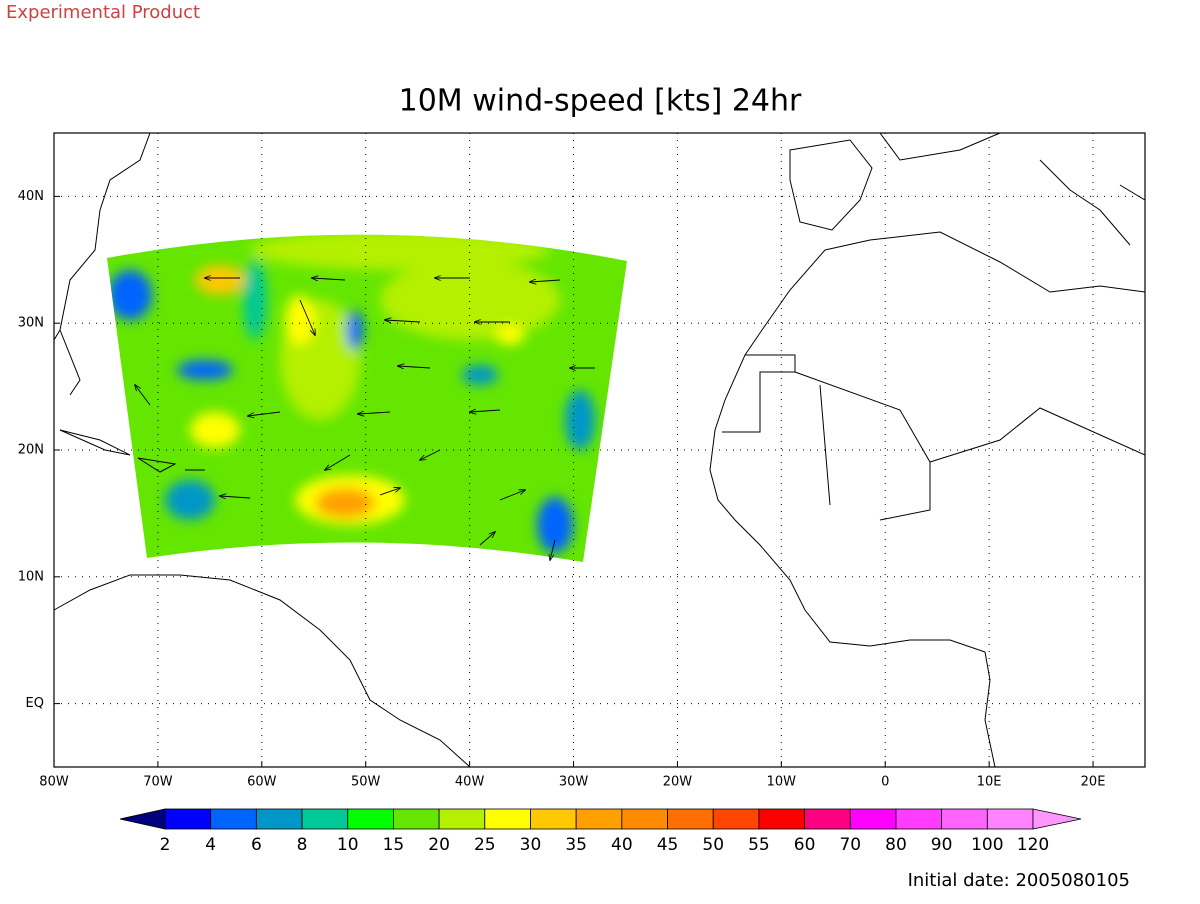  What do you see at coordinates (348, 845) in the screenshot?
I see `colorbar-label: 10` at bounding box center [348, 845].